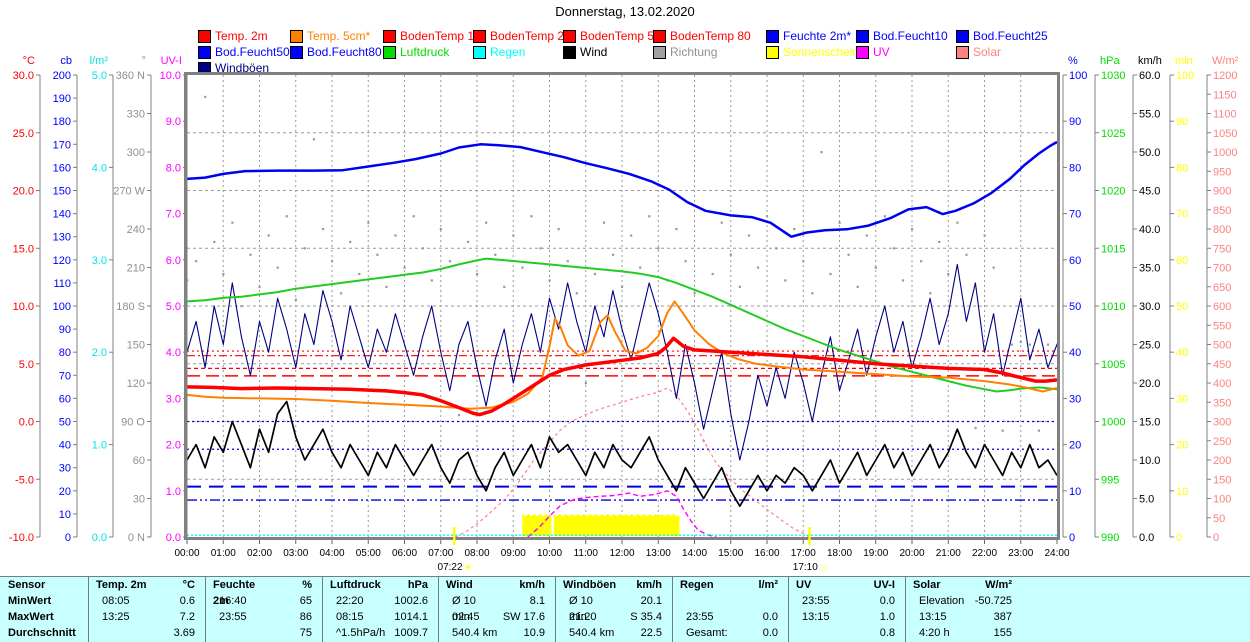  I want to click on axis-label: 10.0, so click(1149, 461).